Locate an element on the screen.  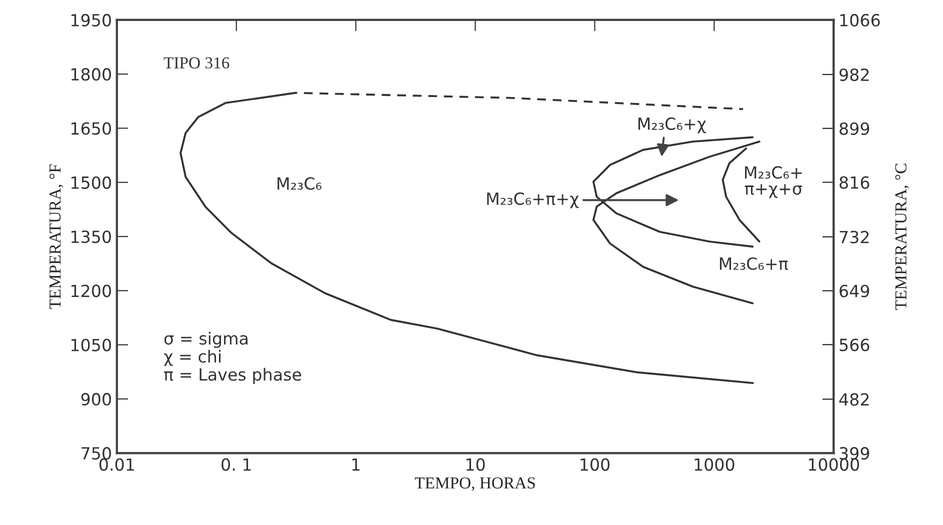
y-tick-label: 1200 is located at coordinates (91, 291).